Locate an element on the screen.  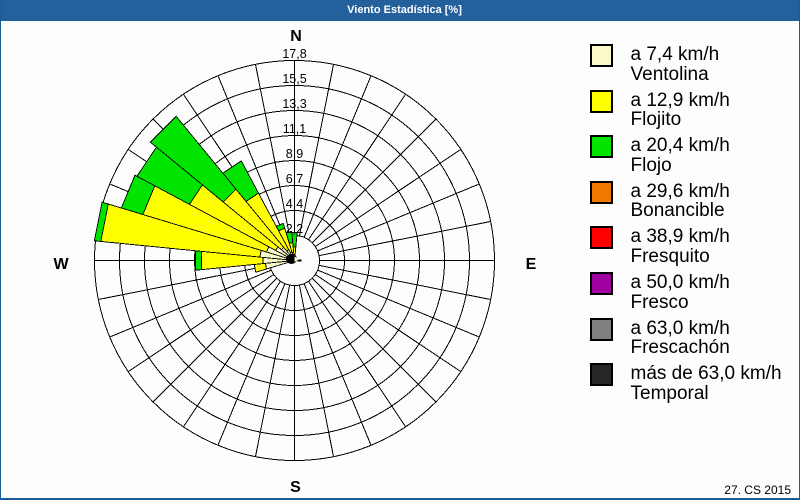
svg-text: E is located at coordinates (531, 264).